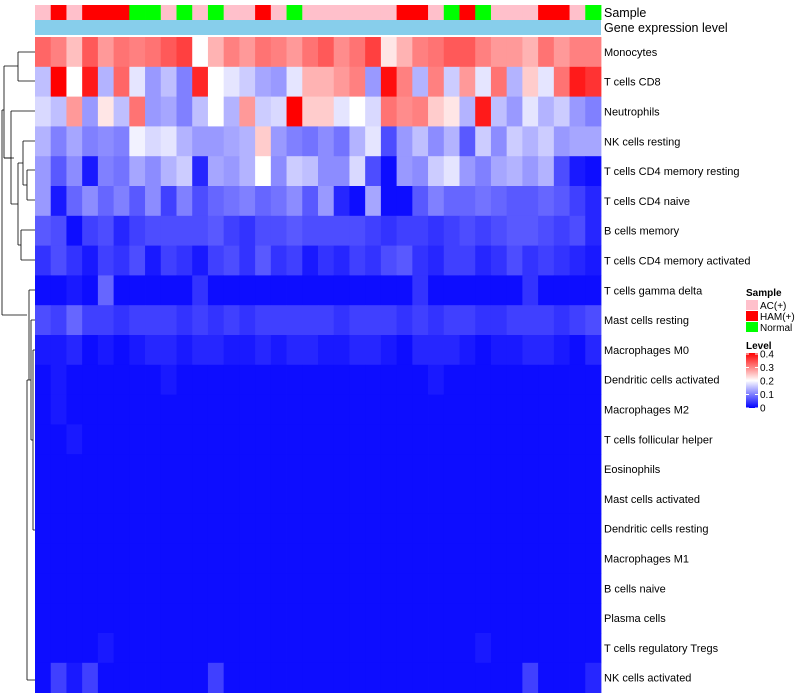 The height and width of the screenshot is (700, 800). What do you see at coordinates (777, 317) in the screenshot?
I see `legend-entry-label: HAM(+)` at bounding box center [777, 317].